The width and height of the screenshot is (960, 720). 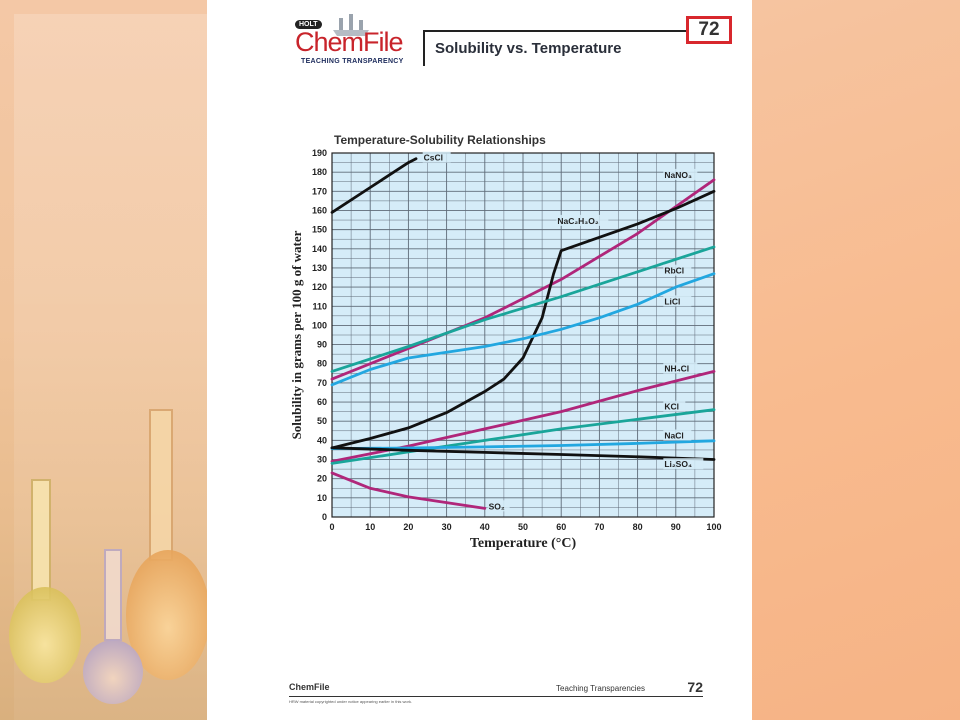 I want to click on series-line-nano, so click(x=523, y=279).